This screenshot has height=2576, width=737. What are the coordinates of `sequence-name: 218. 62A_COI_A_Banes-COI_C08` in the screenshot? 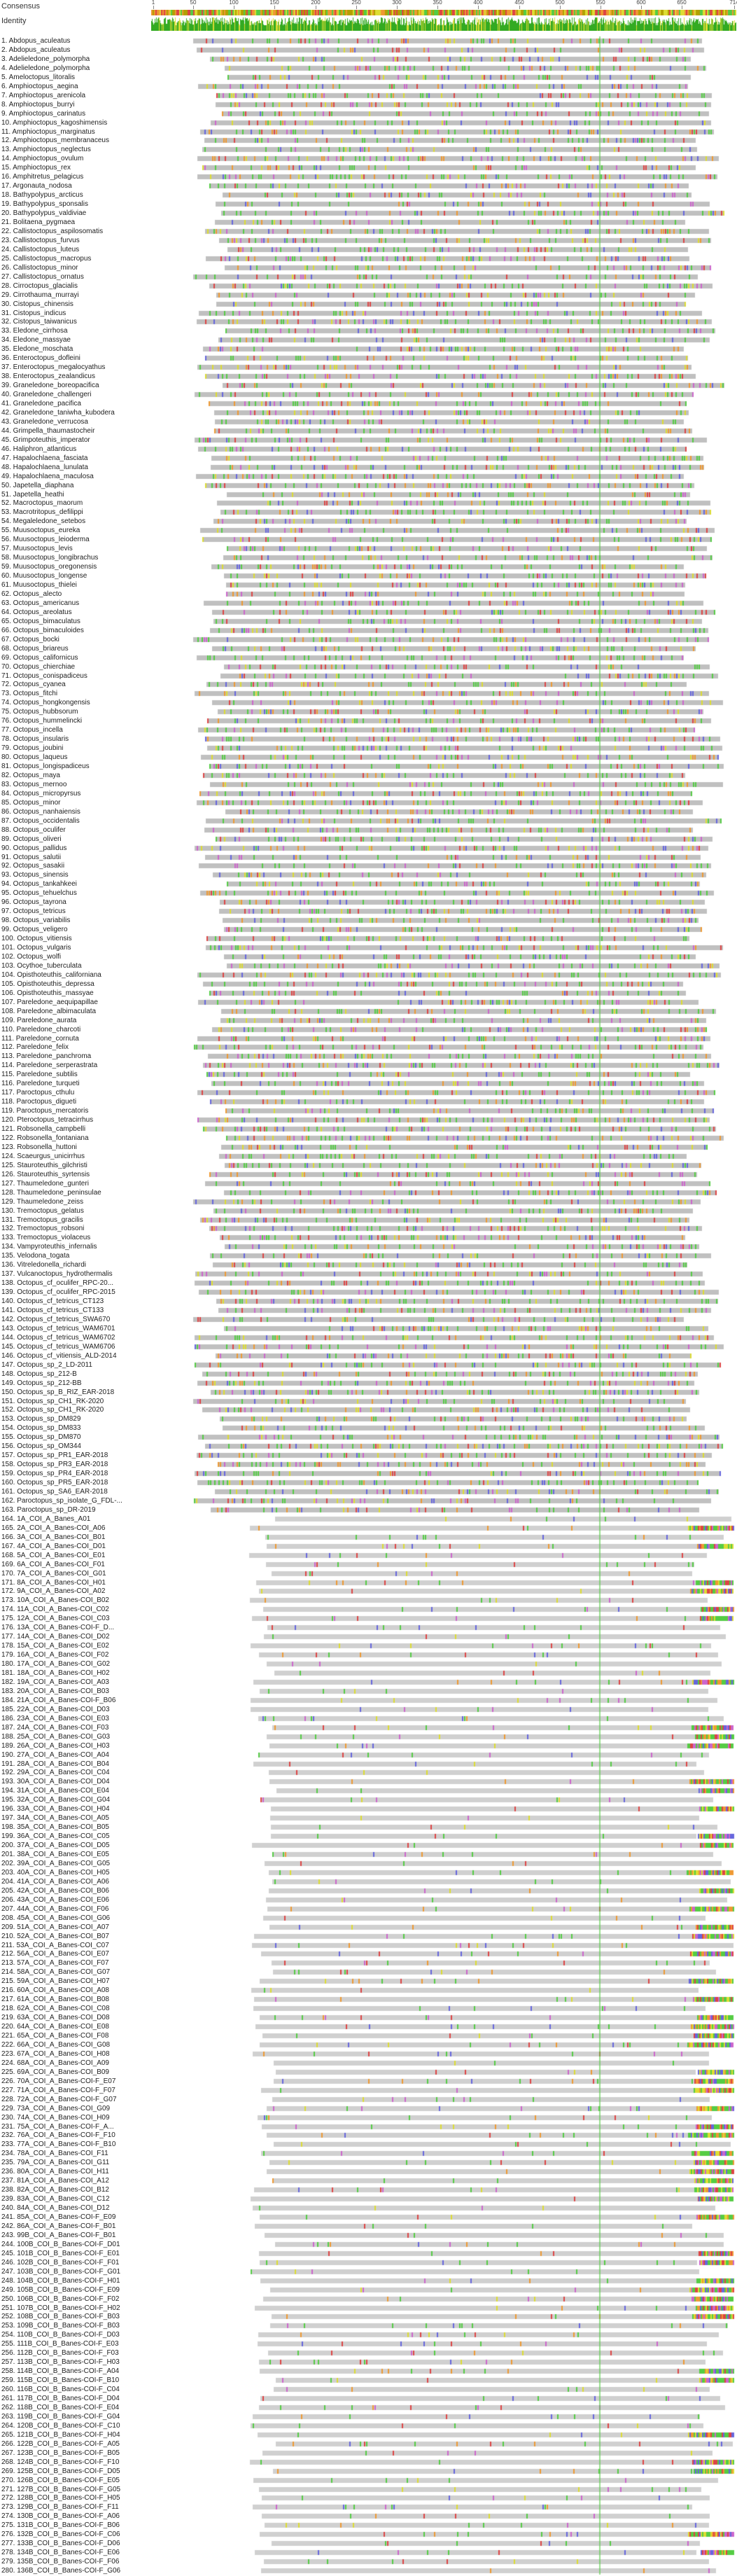 It's located at (56, 2009).